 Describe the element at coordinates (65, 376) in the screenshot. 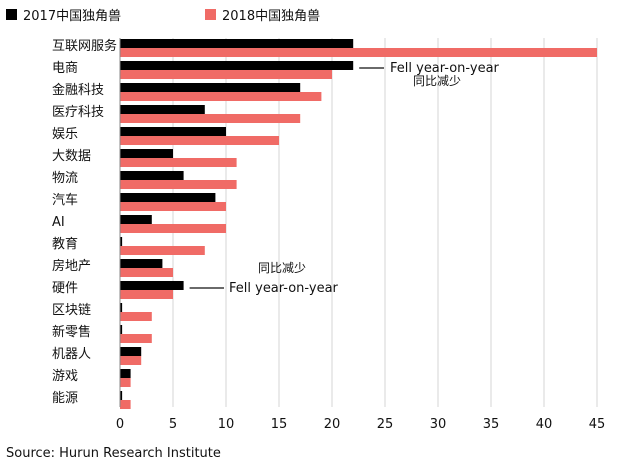

I see `category-label: 游戏` at that location.